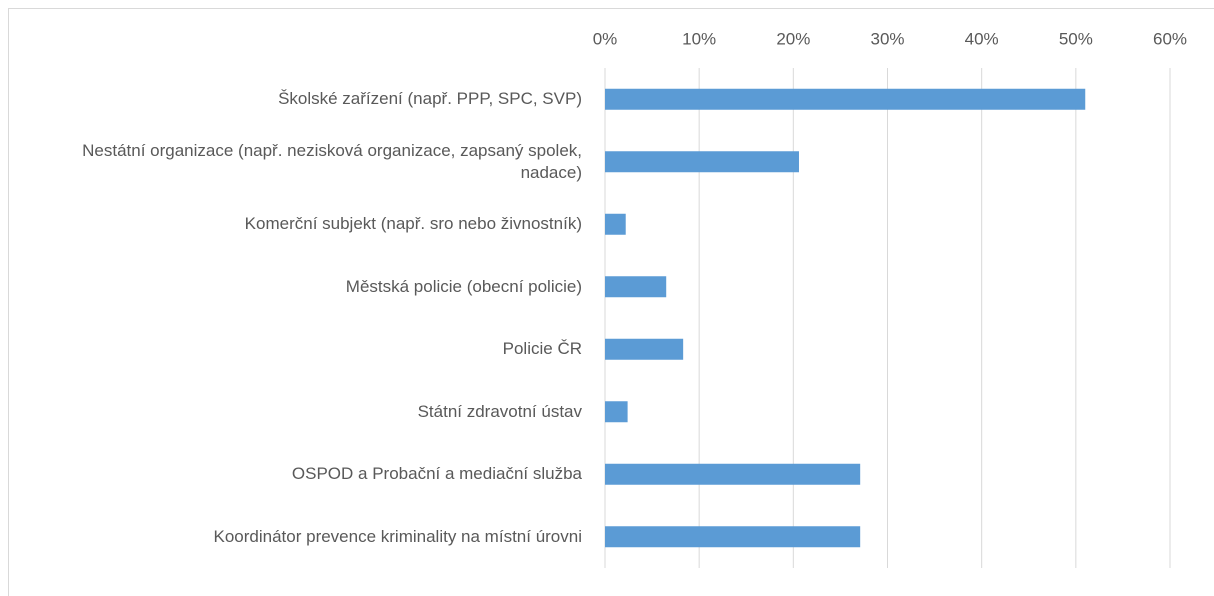 The width and height of the screenshot is (1214, 596). I want to click on x-tick-label: 40%, so click(982, 38).